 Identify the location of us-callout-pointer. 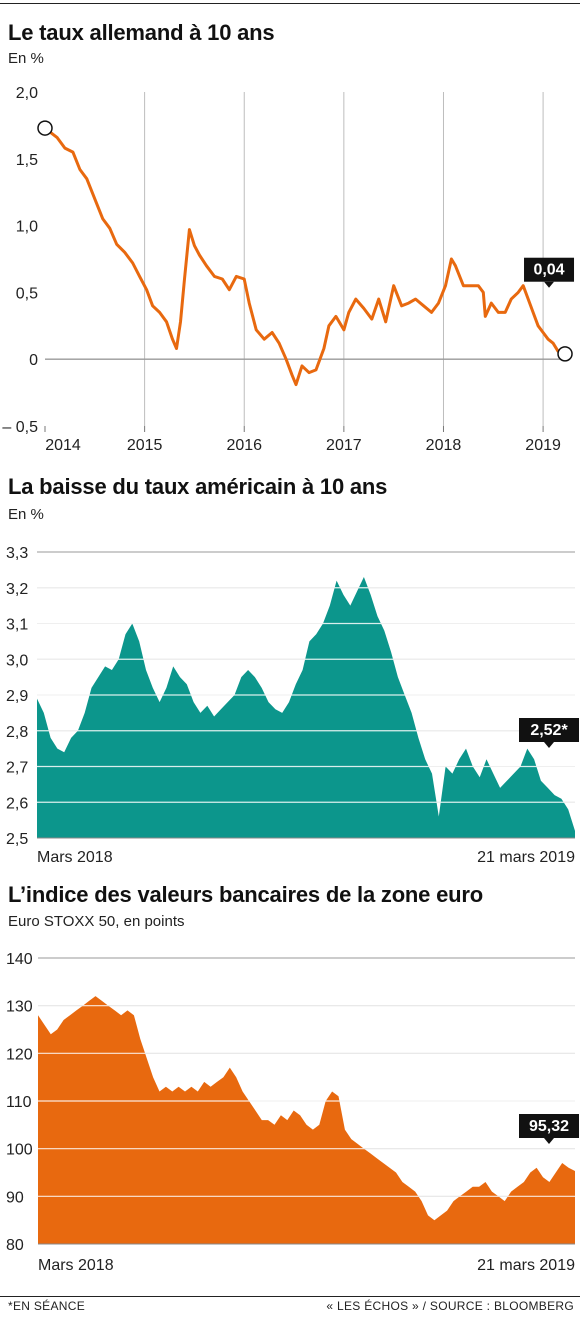
(549, 745).